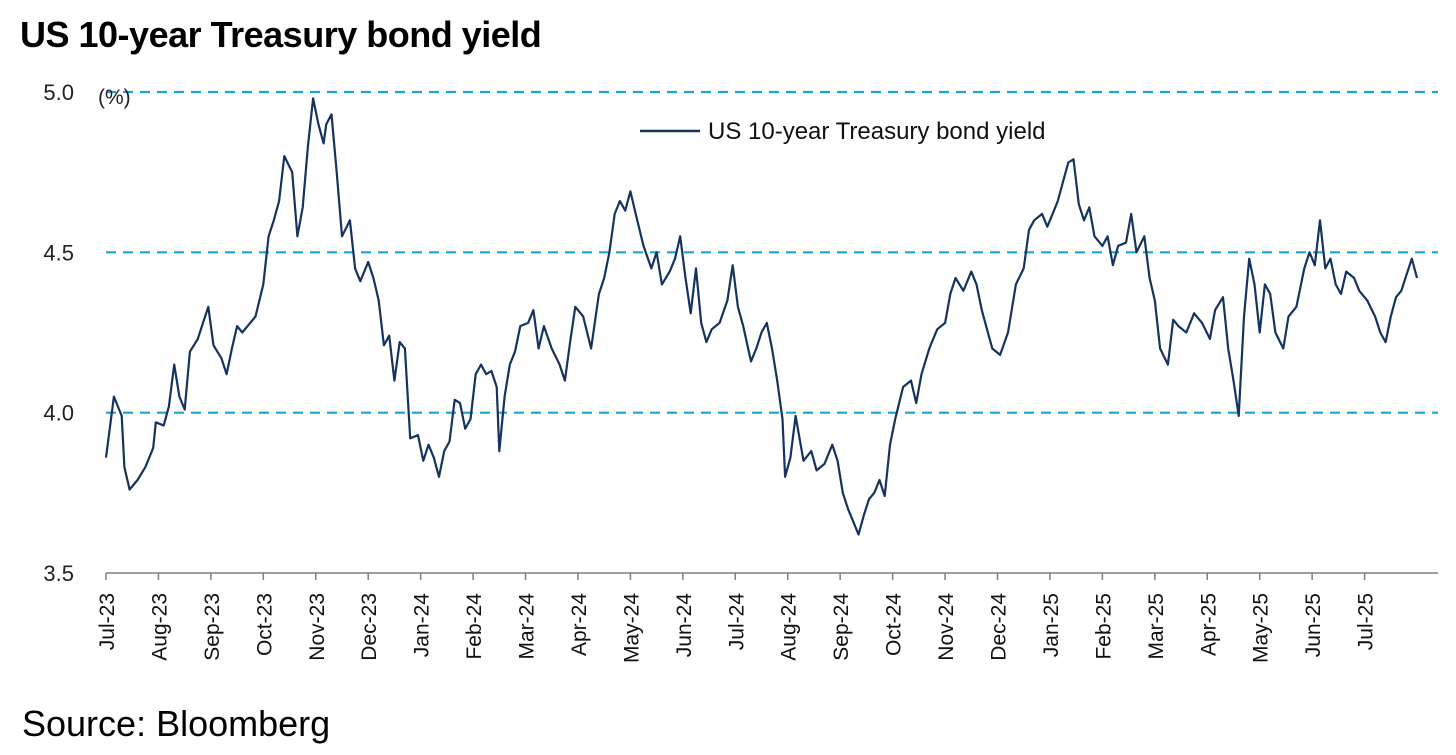 This screenshot has width=1456, height=755. Describe the element at coordinates (107, 621) in the screenshot. I see `x-tick-label: Jul-23` at that location.